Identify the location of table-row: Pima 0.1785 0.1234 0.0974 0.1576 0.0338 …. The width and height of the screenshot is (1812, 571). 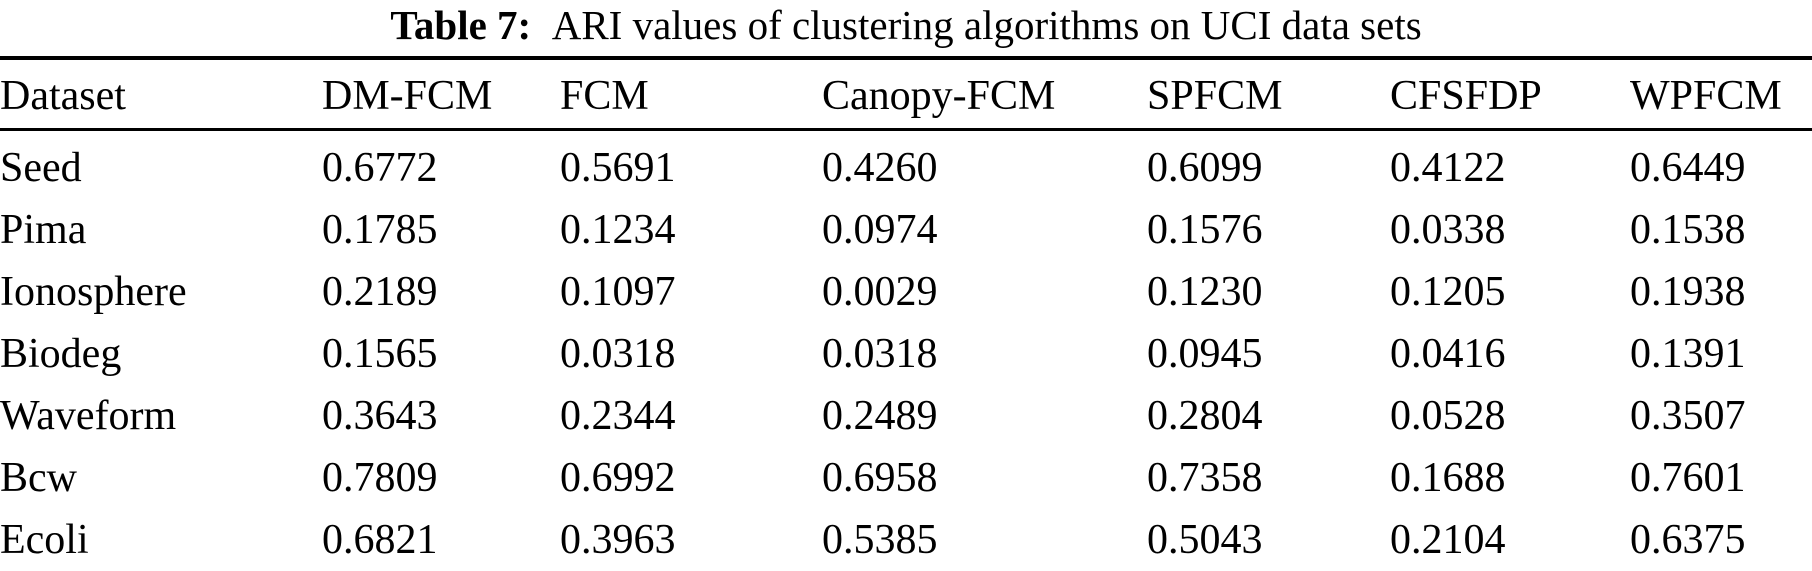
(906, 230).